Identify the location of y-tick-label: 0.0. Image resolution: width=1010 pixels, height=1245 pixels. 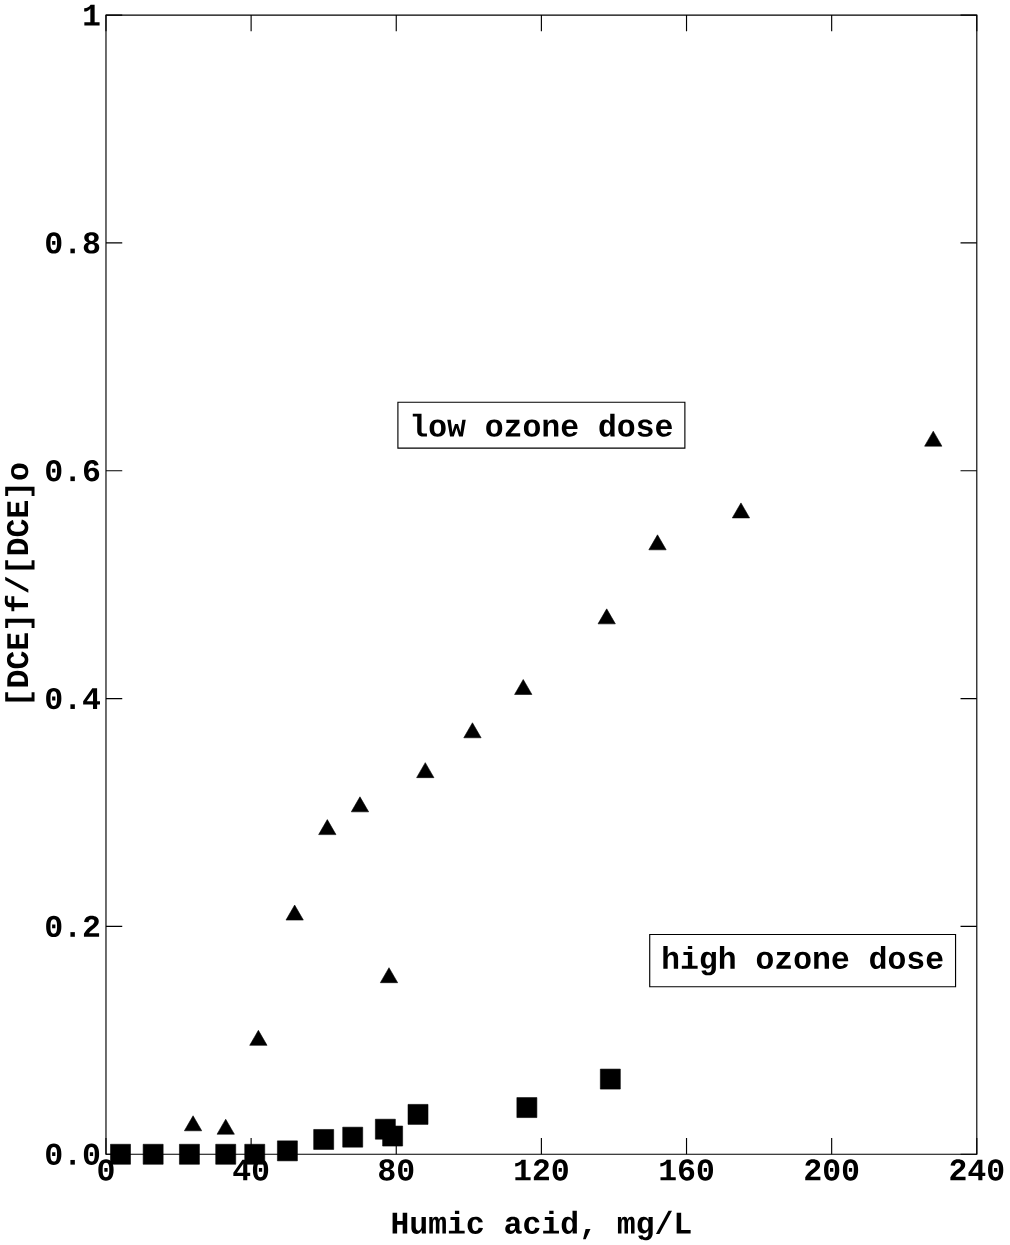
(73, 1154).